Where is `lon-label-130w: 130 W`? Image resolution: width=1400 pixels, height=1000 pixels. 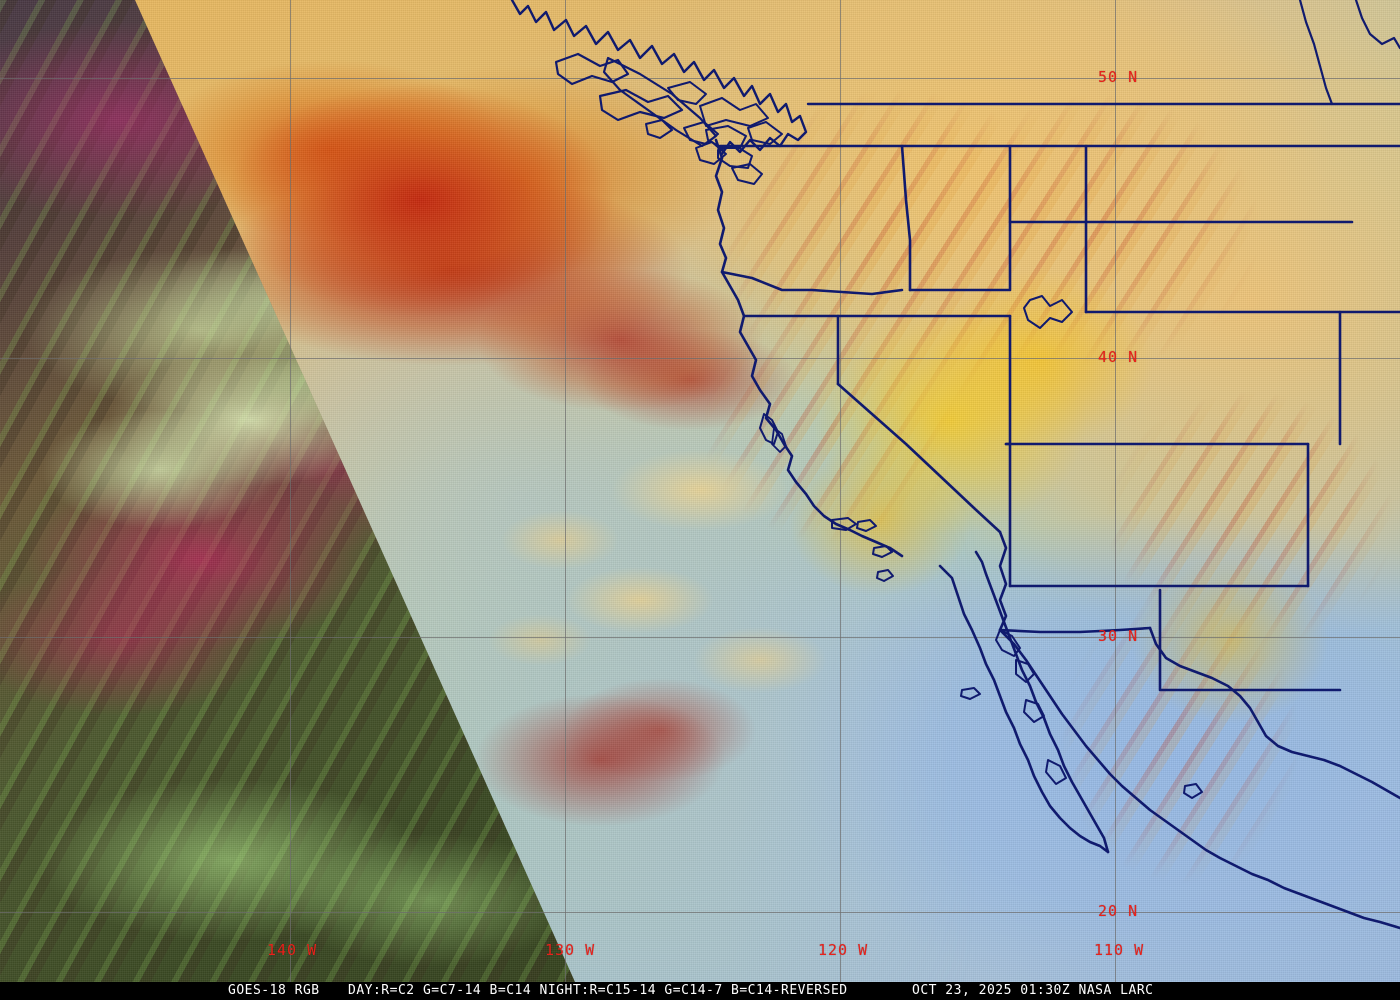 lon-label-130w: 130 W is located at coordinates (570, 950).